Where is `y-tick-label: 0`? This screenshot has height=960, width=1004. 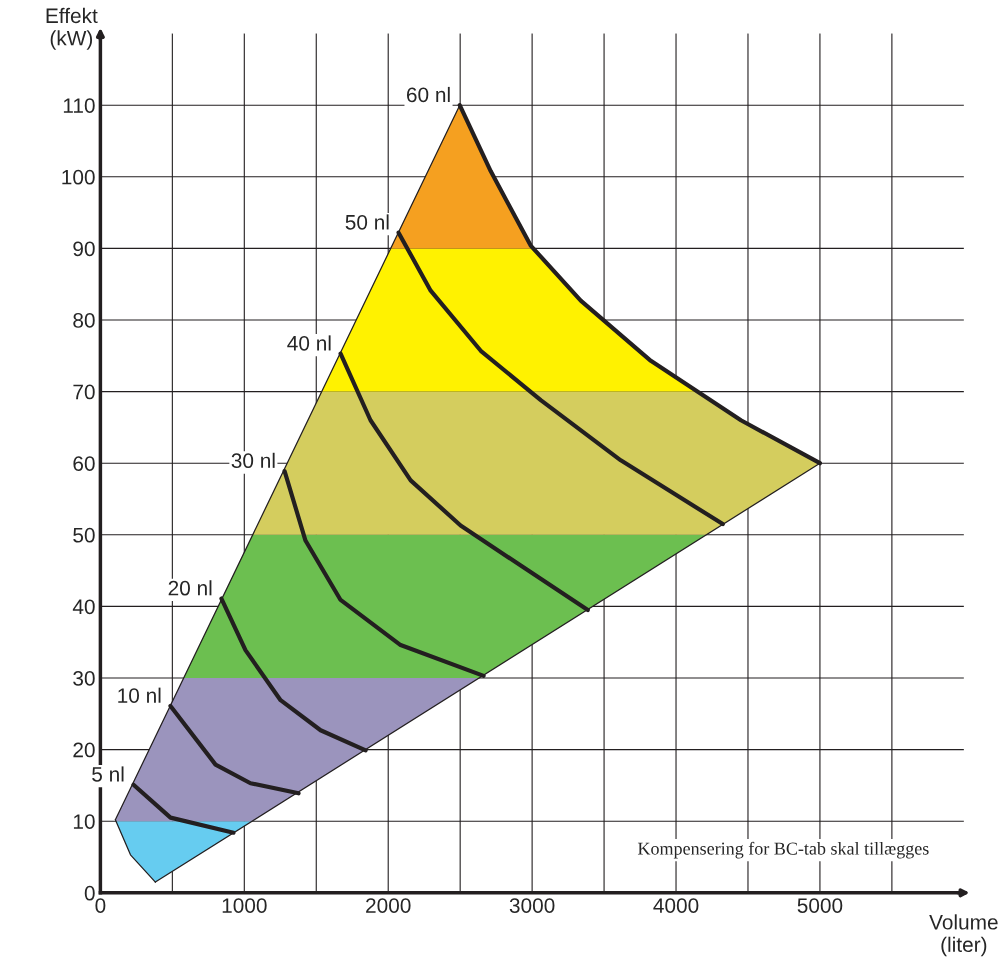
y-tick-label: 0 is located at coordinates (89, 893).